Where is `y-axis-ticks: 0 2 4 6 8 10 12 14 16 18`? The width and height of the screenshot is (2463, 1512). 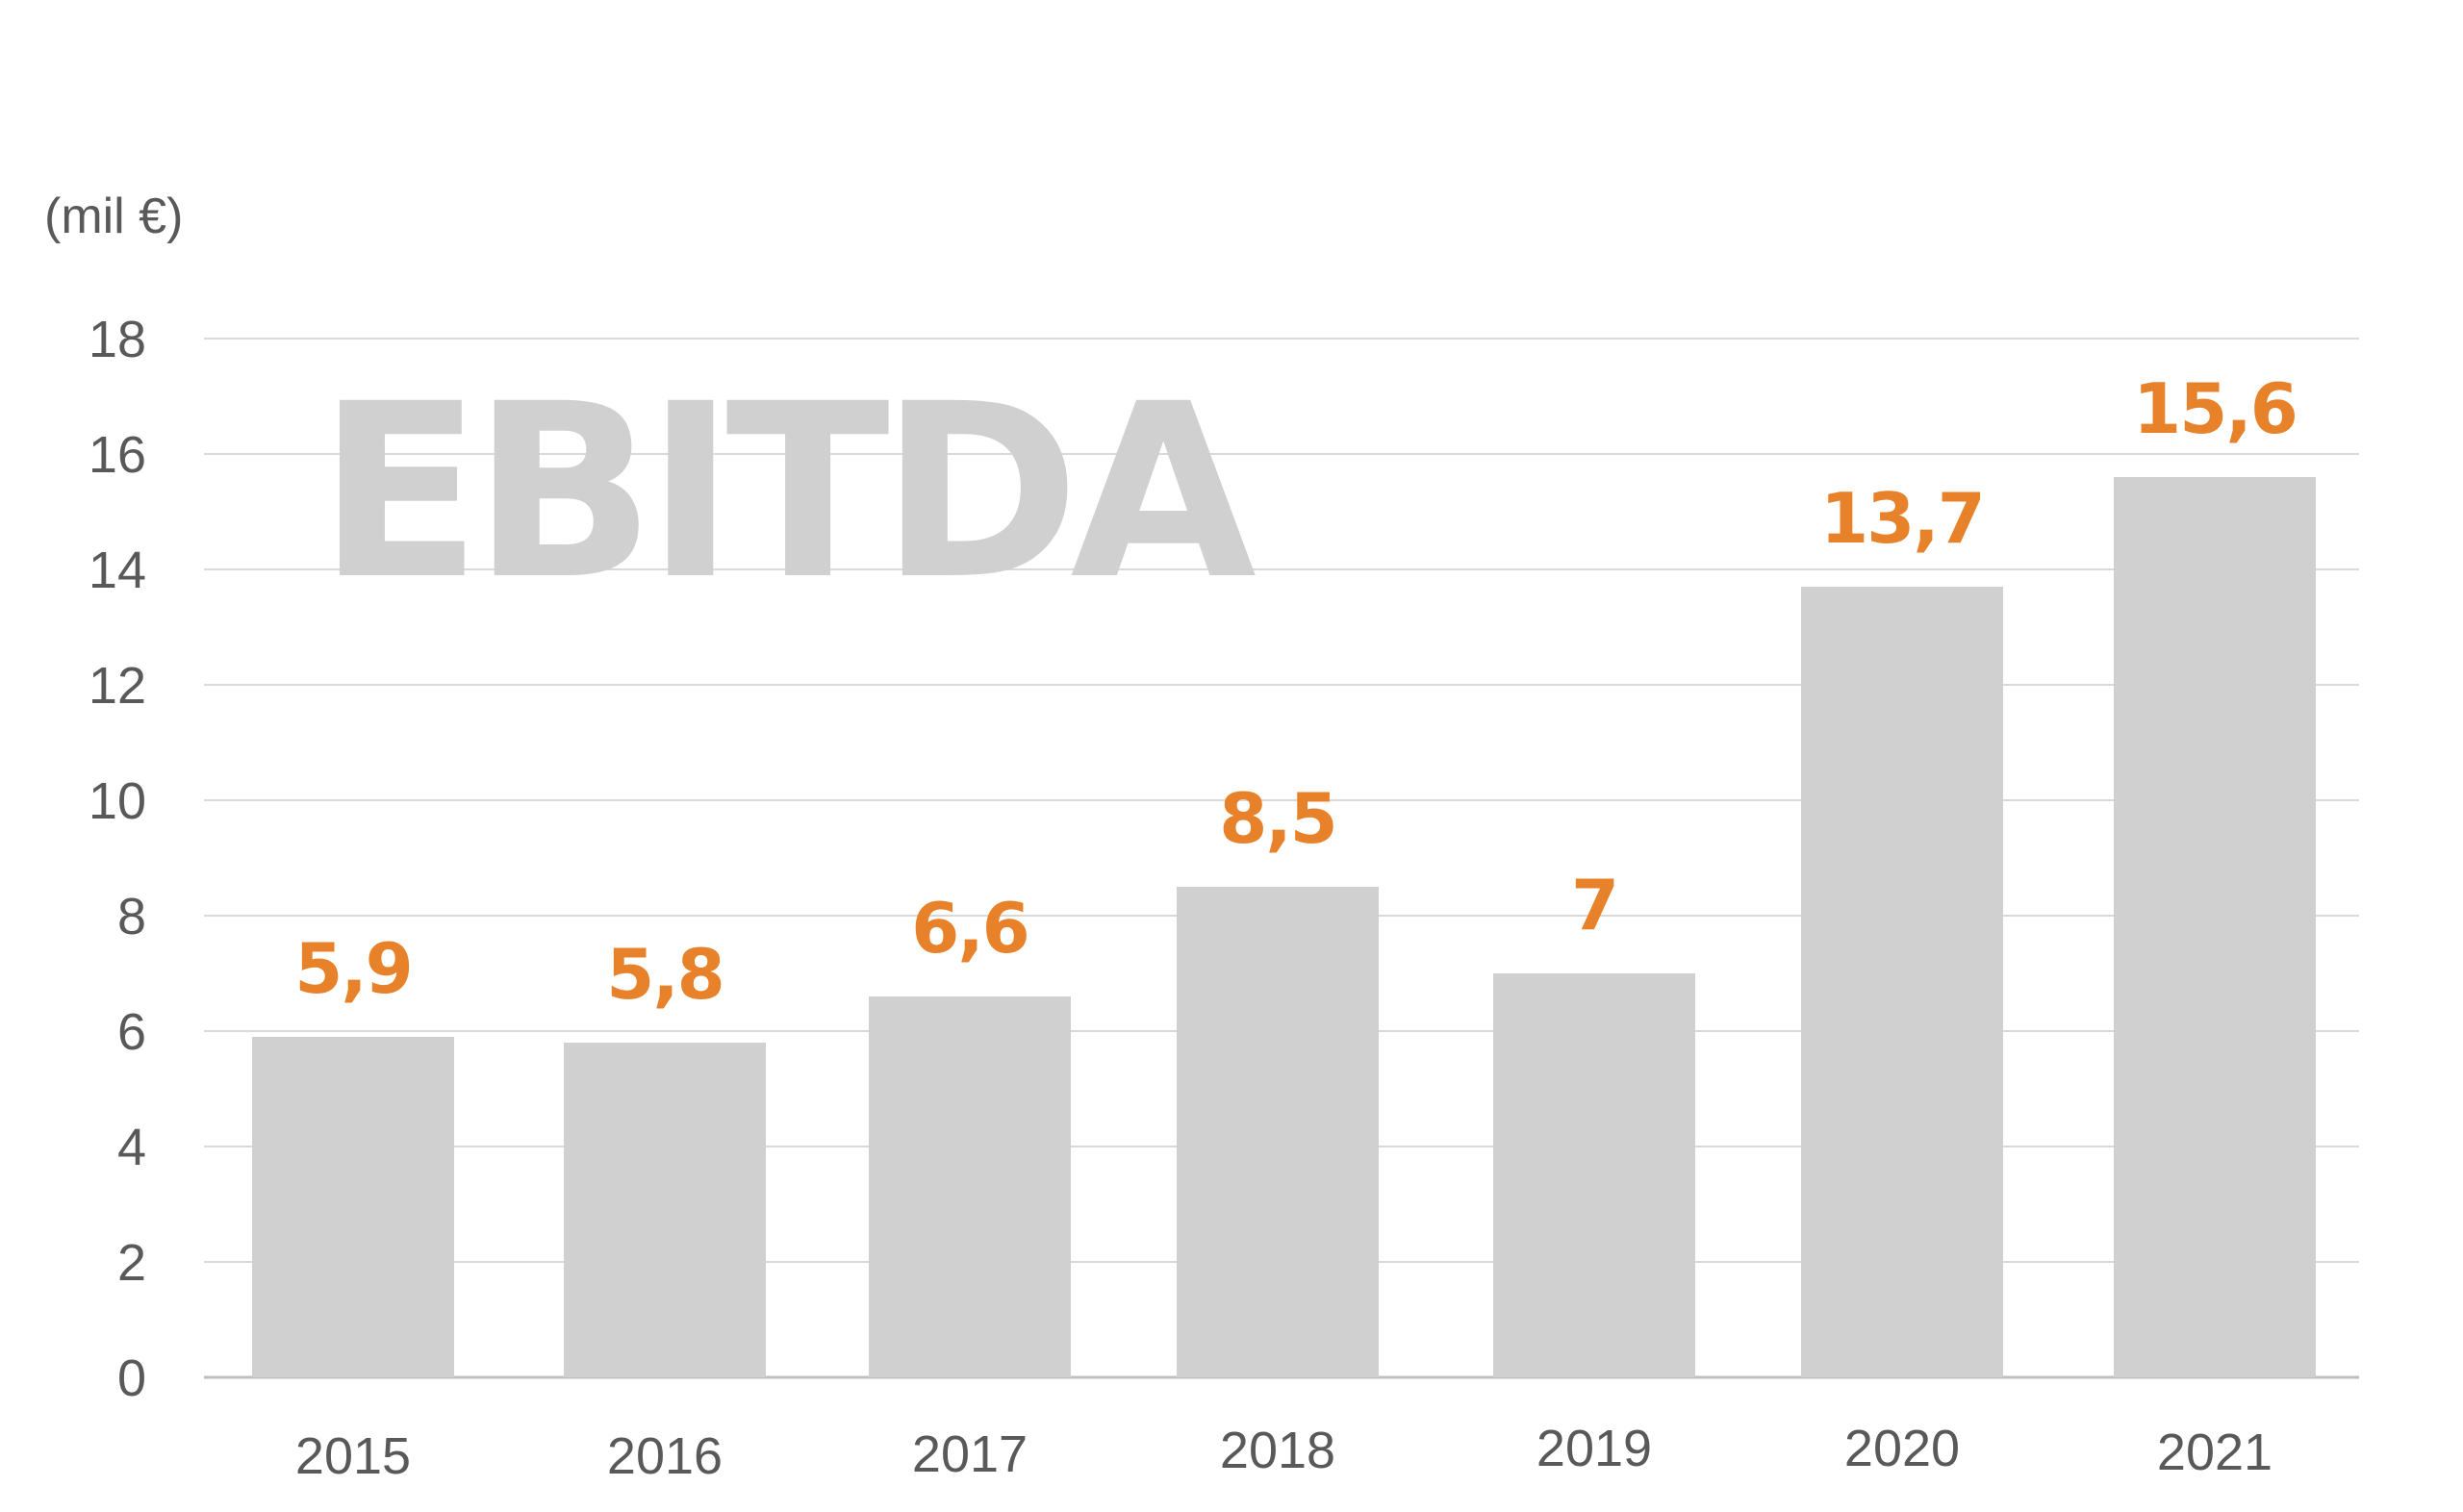 y-axis-ticks: 0 2 4 6 8 10 12 14 16 18 is located at coordinates (117, 859).